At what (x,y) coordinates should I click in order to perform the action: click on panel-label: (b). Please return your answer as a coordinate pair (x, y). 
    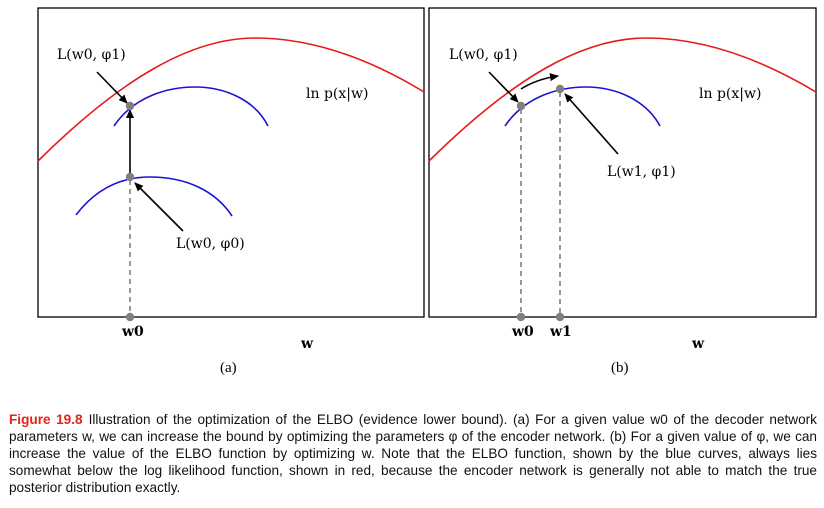
    Looking at the image, I should click on (620, 368).